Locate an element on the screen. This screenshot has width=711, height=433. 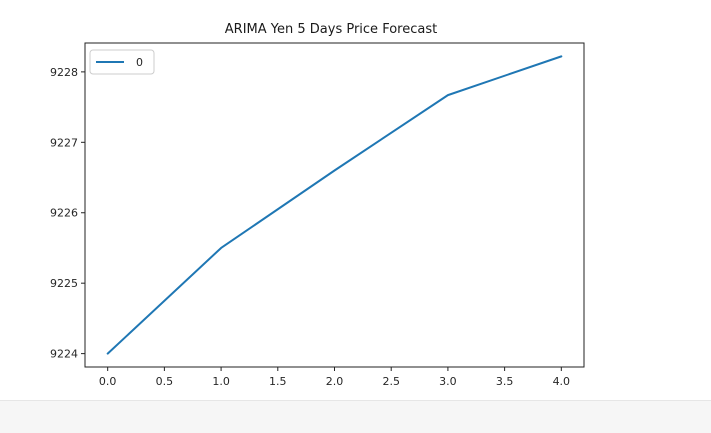
x-tick-label: 4.0 is located at coordinates (562, 381).